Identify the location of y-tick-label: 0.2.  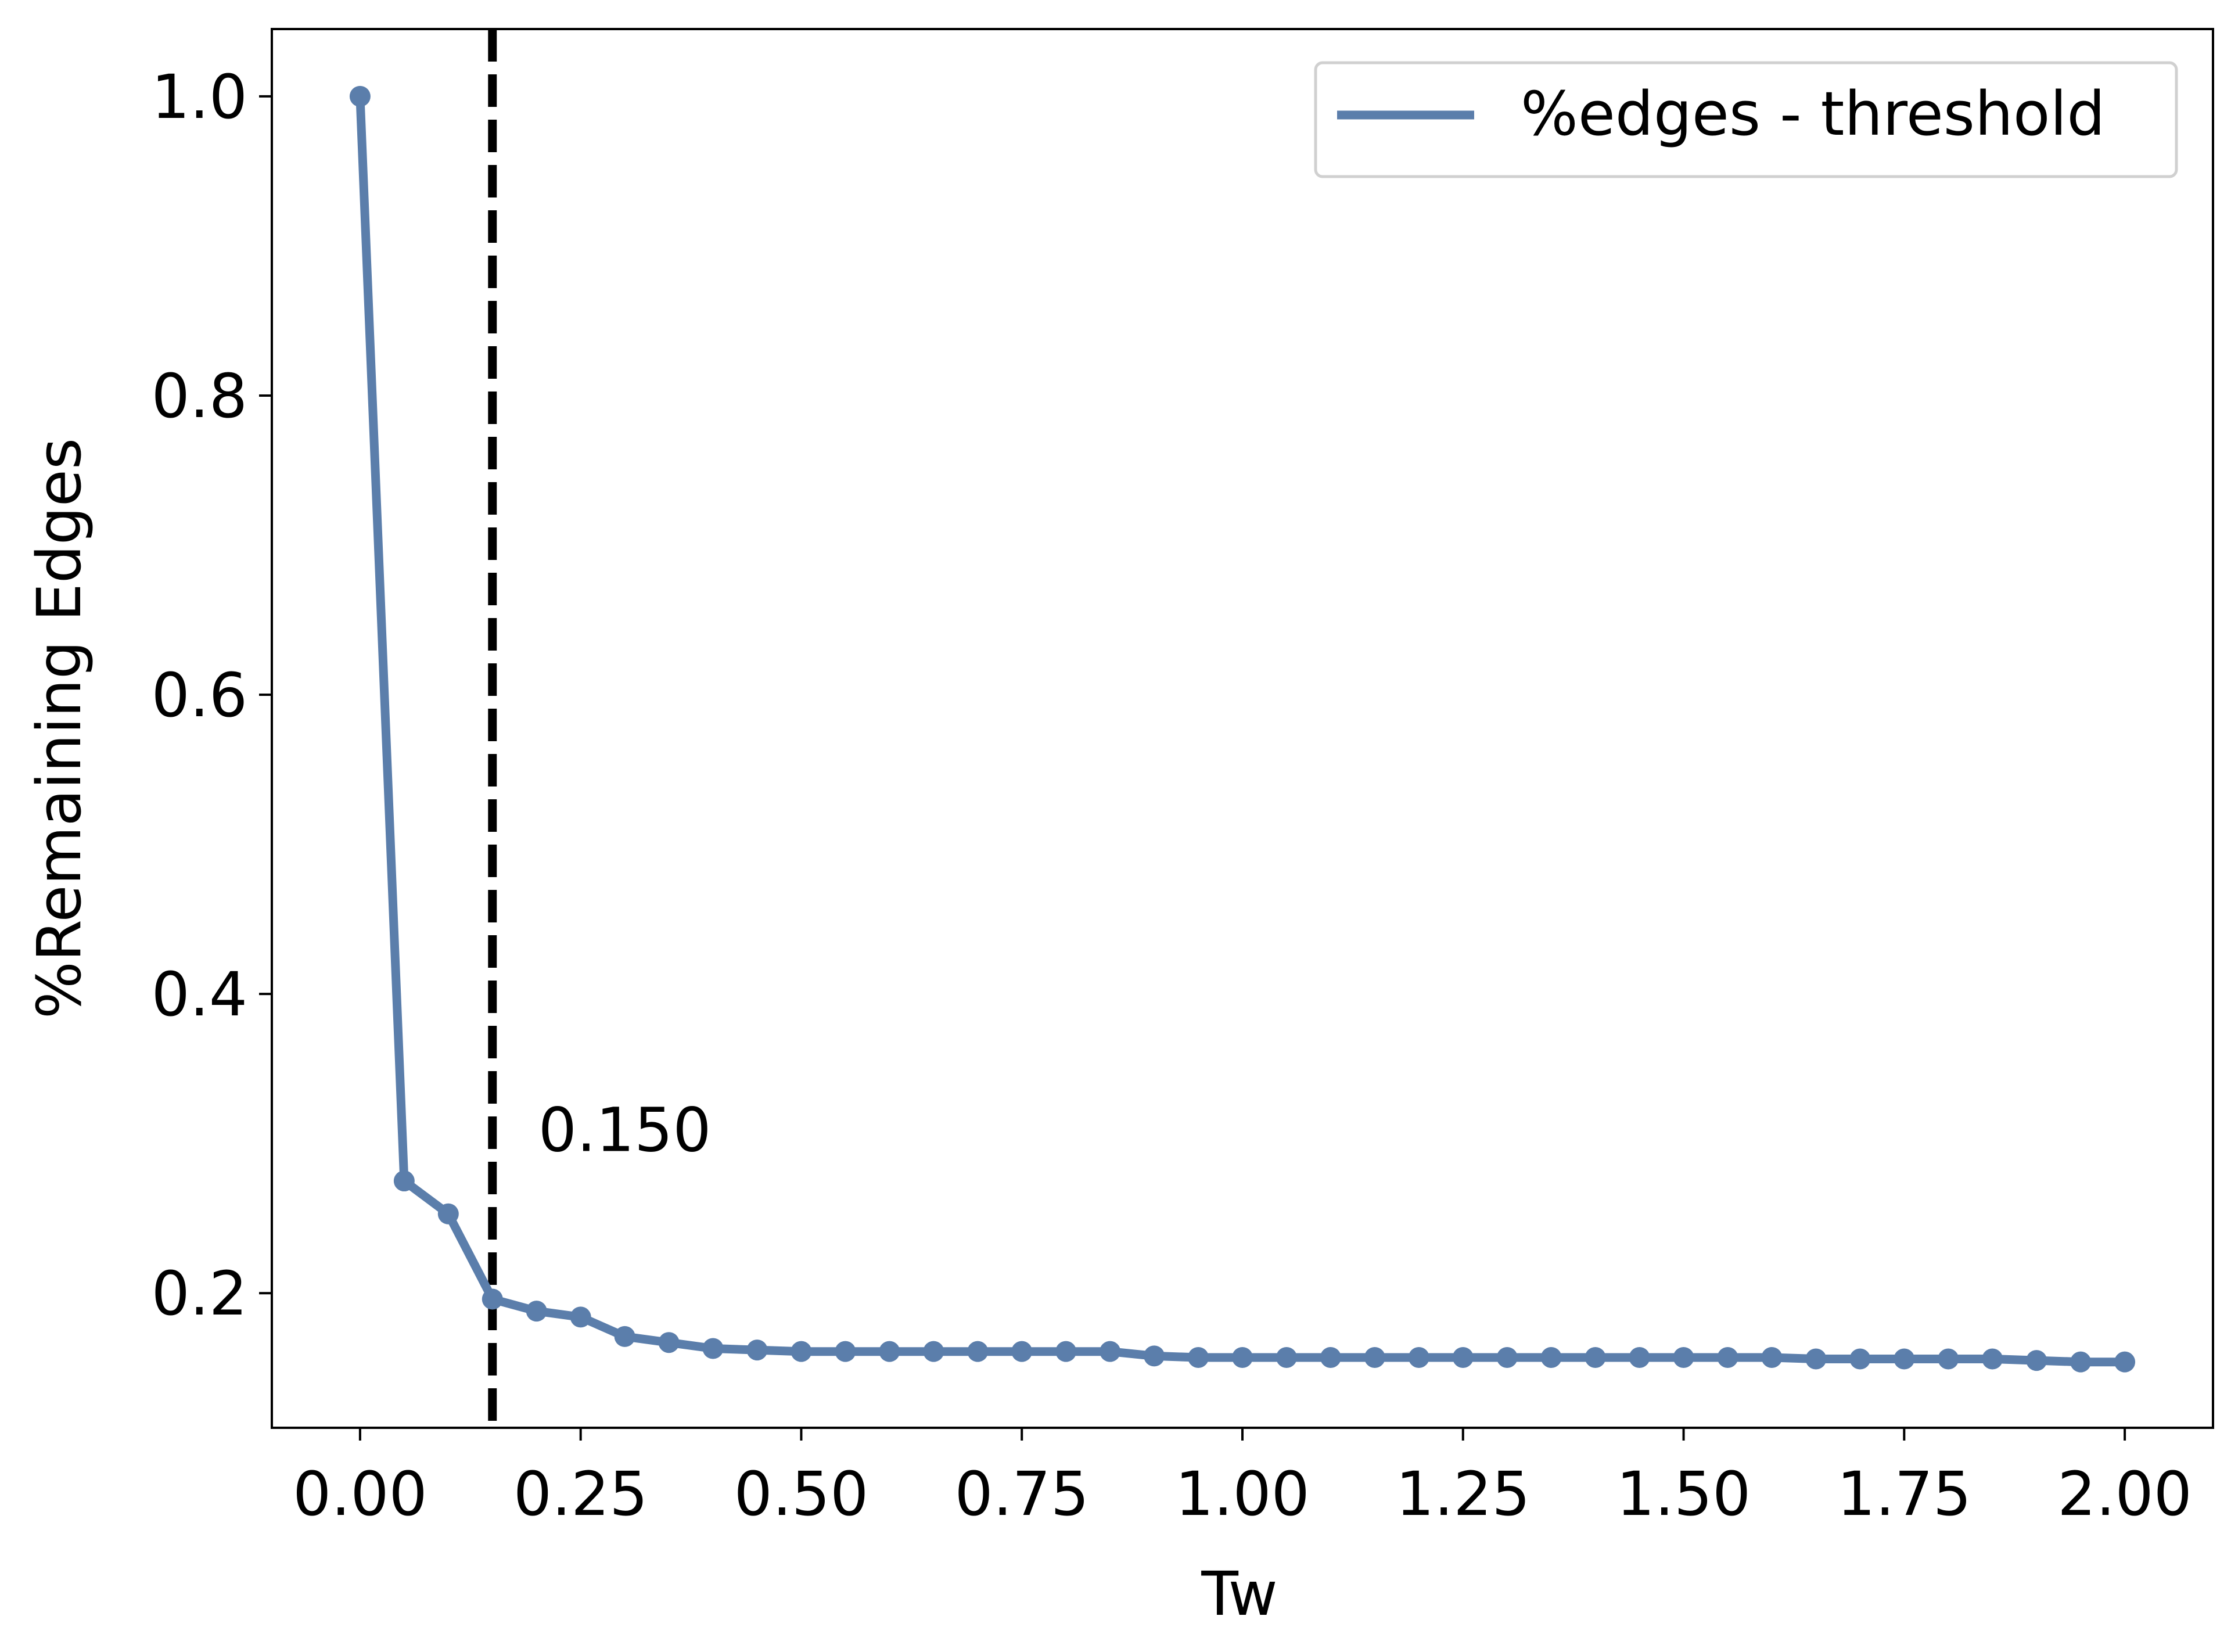
(200, 1294).